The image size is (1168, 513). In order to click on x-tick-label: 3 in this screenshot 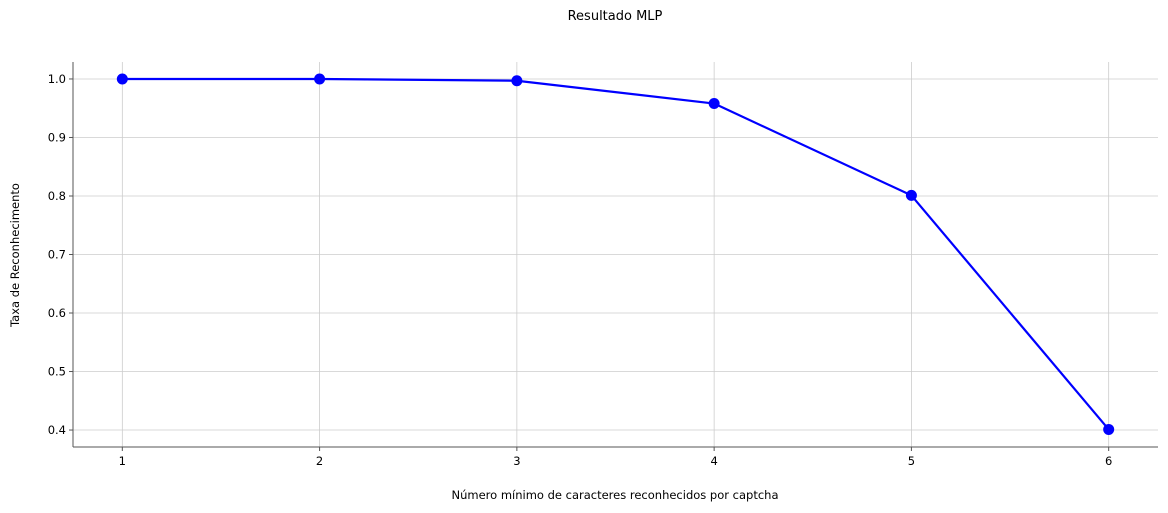, I will do `click(516, 461)`.